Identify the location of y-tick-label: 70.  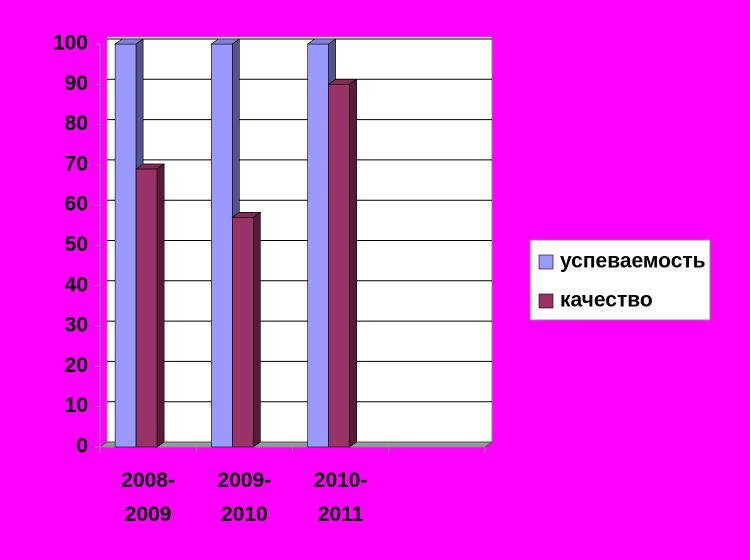
(76, 163).